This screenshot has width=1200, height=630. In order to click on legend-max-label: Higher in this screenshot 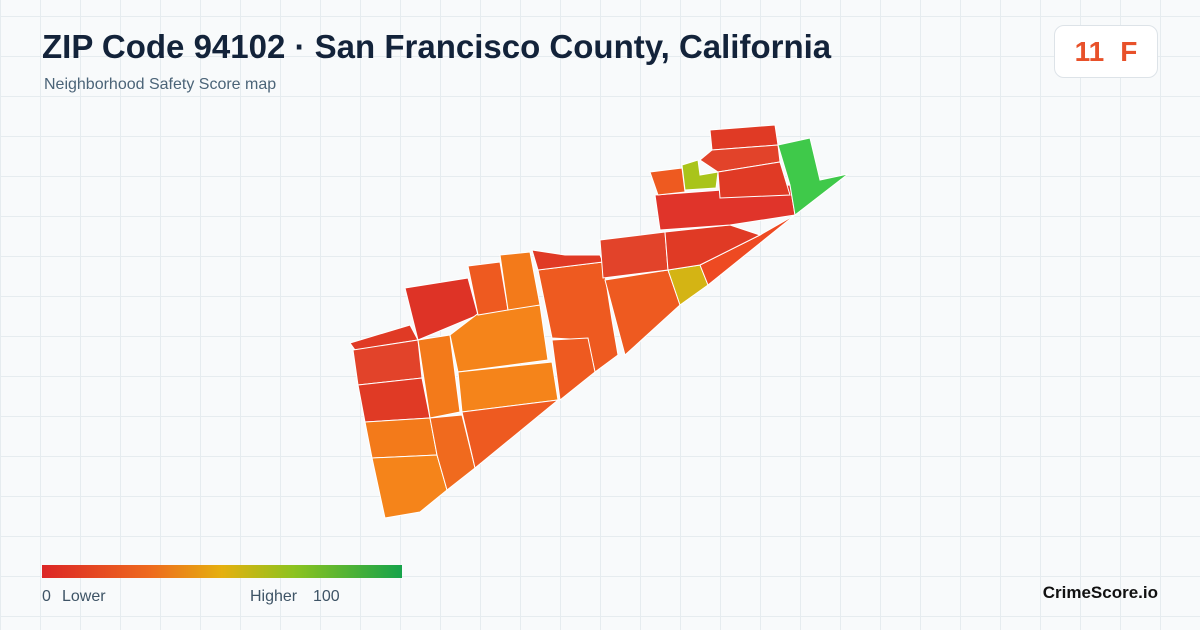, I will do `click(274, 596)`.